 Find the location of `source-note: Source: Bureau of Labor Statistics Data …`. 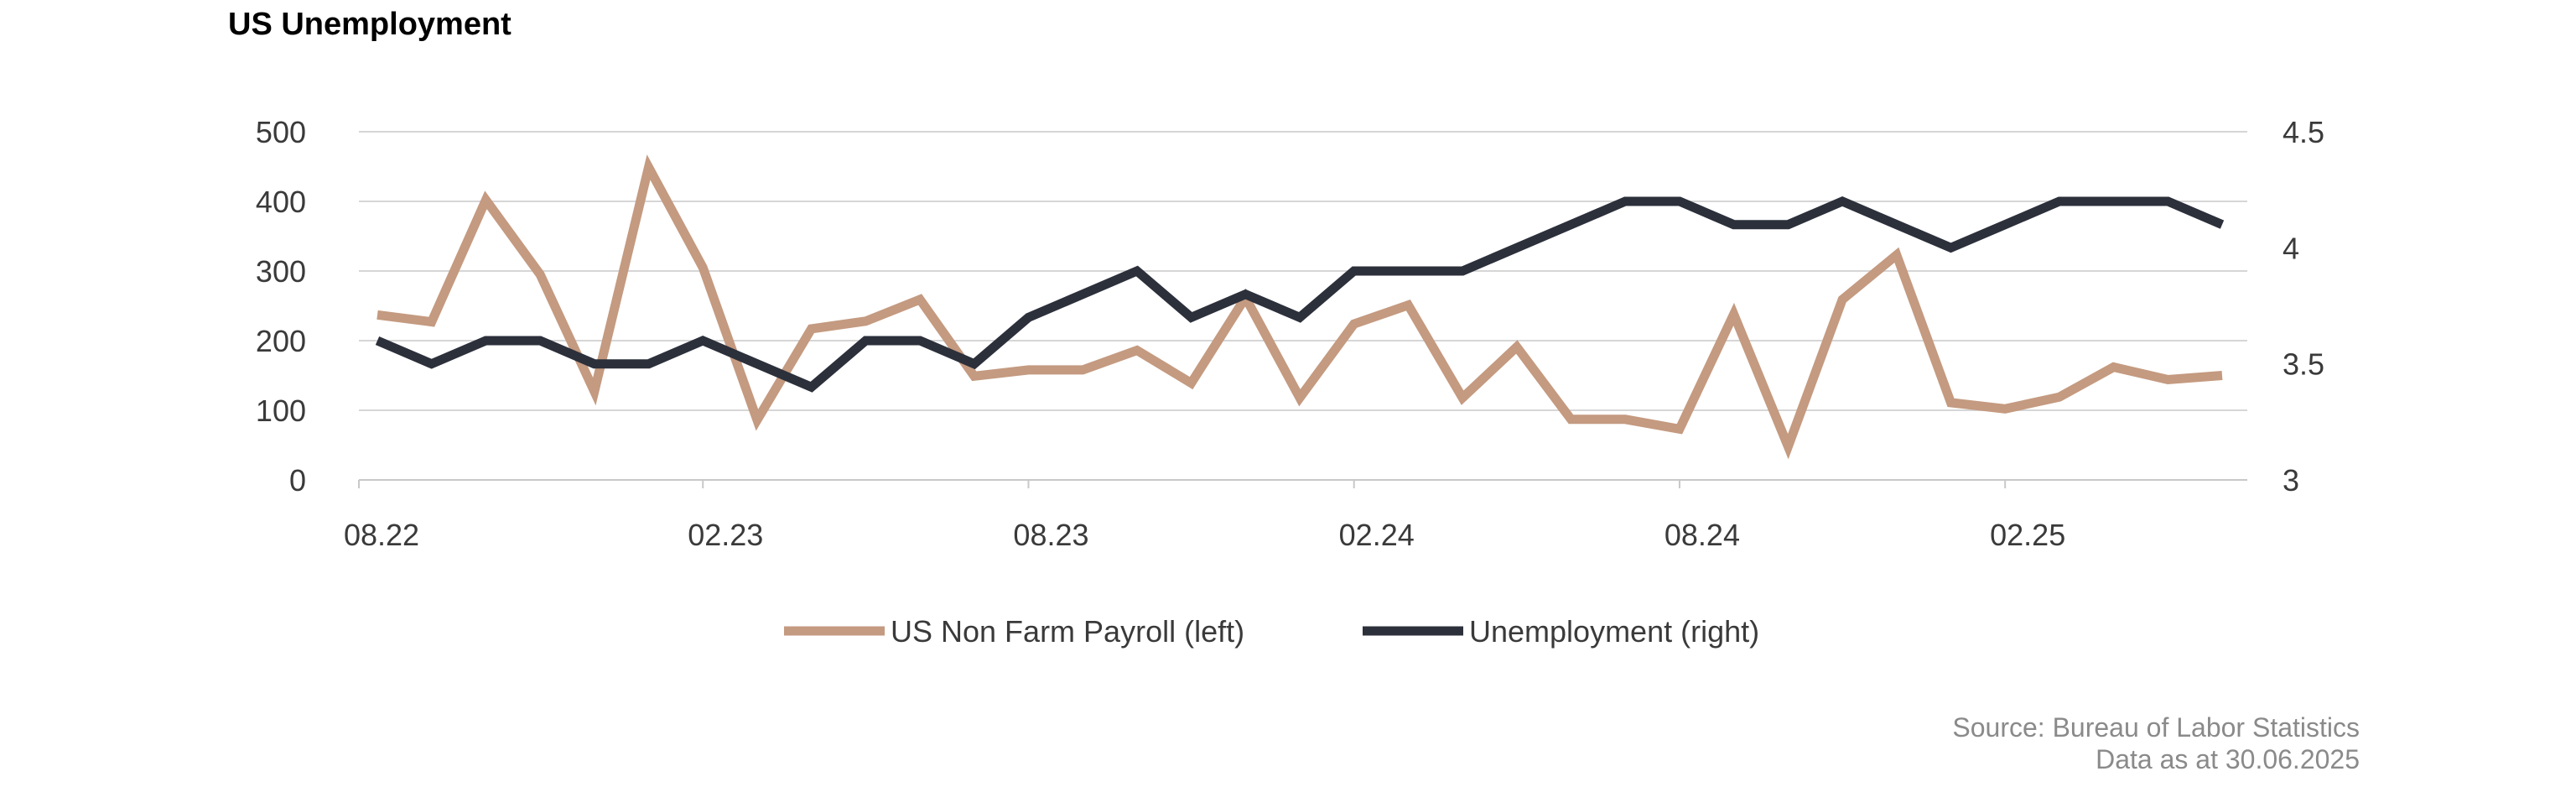

source-note: Source: Bureau of Labor Statistics Data … is located at coordinates (2156, 743).